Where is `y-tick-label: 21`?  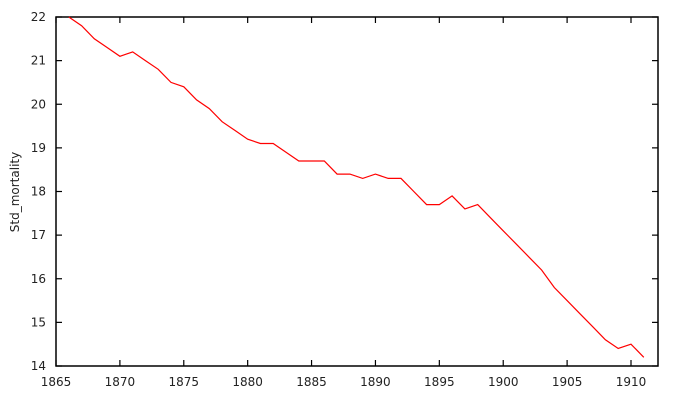
y-tick-label: 21 is located at coordinates (38, 61).